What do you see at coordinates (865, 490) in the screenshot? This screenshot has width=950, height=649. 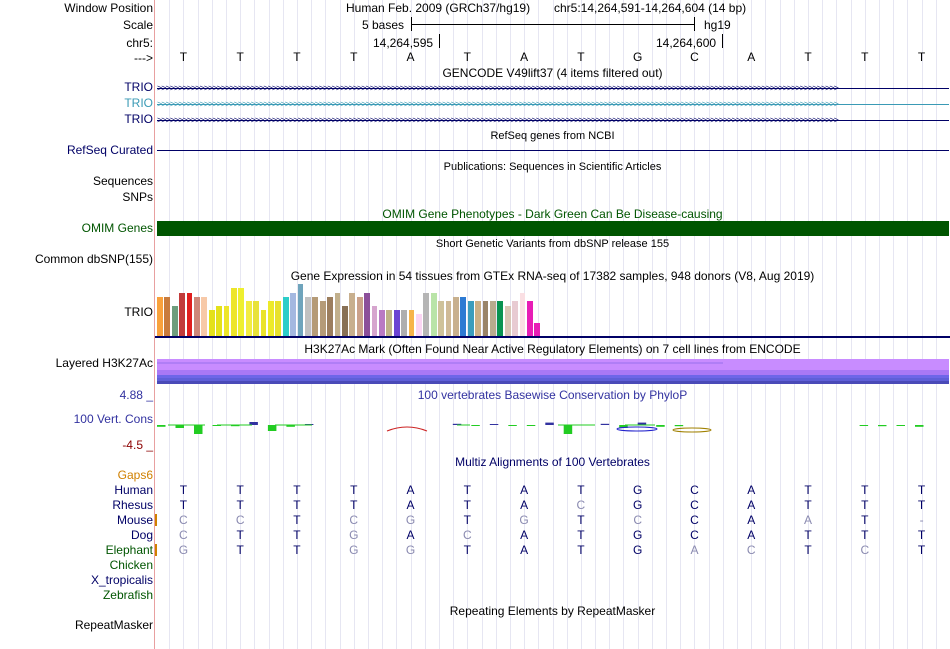 I see `alignment-base-human: T` at bounding box center [865, 490].